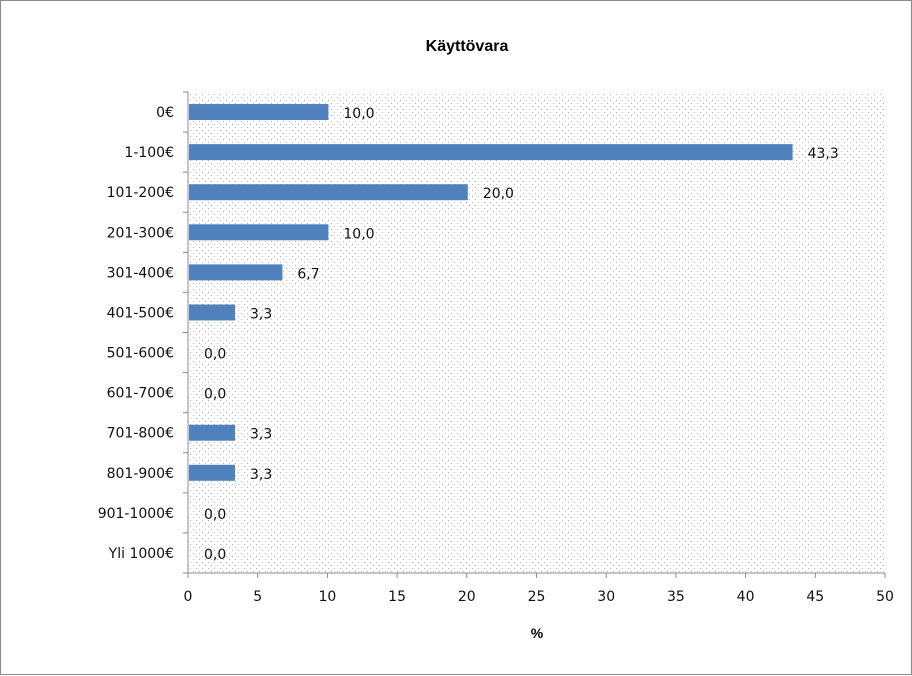 This screenshot has width=912, height=676. What do you see at coordinates (140, 354) in the screenshot?
I see `category-label: 501-600€` at bounding box center [140, 354].